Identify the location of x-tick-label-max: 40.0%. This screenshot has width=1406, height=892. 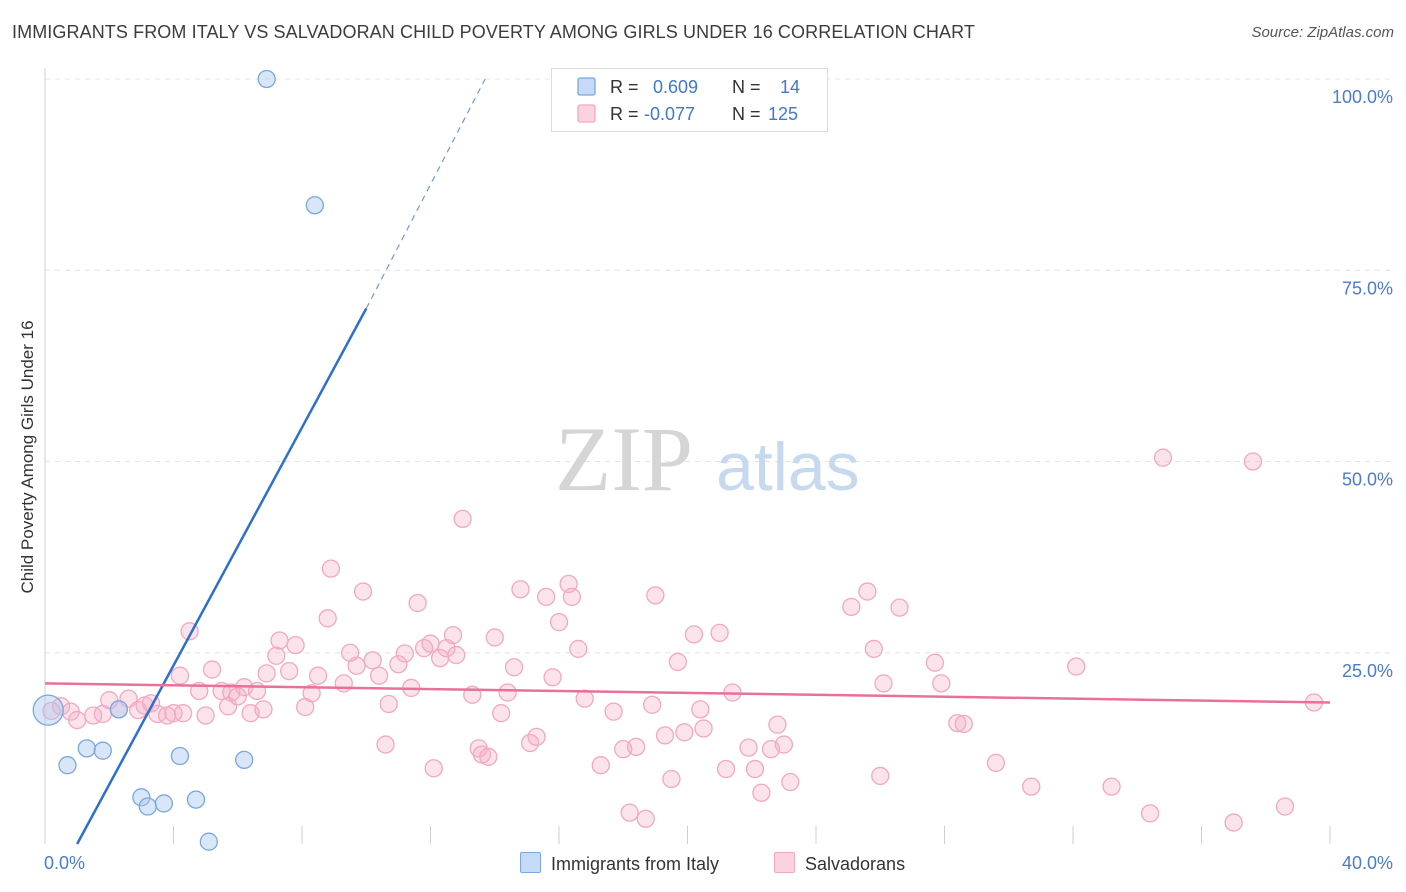
(1367, 863).